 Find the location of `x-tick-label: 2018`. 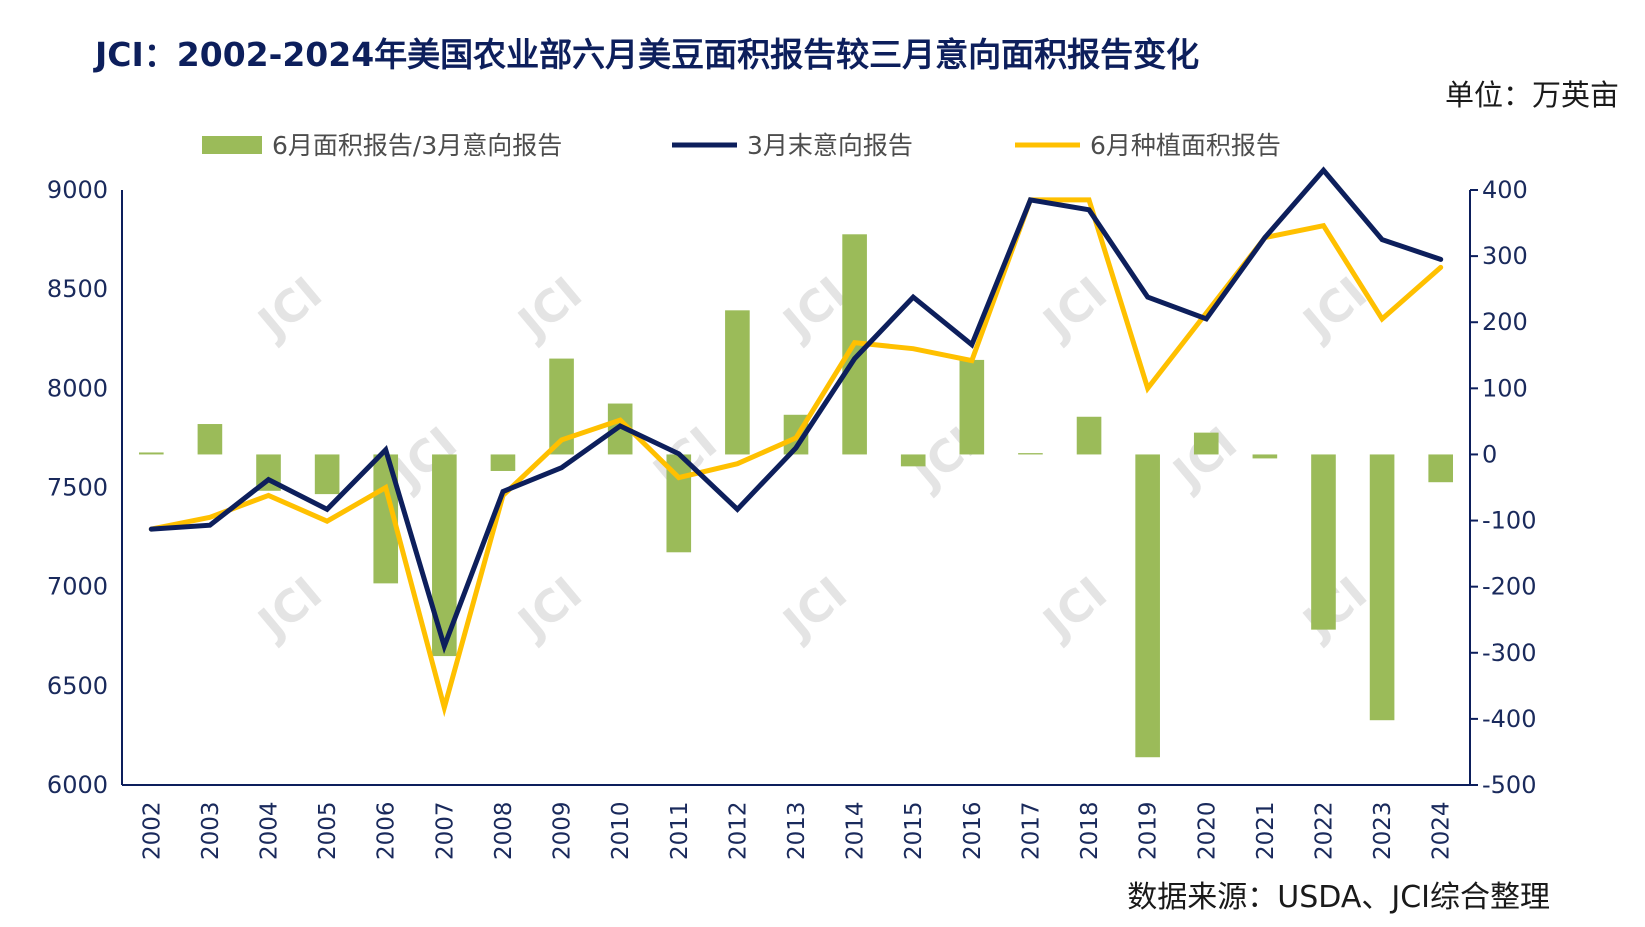

x-tick-label: 2018 is located at coordinates (1090, 830).